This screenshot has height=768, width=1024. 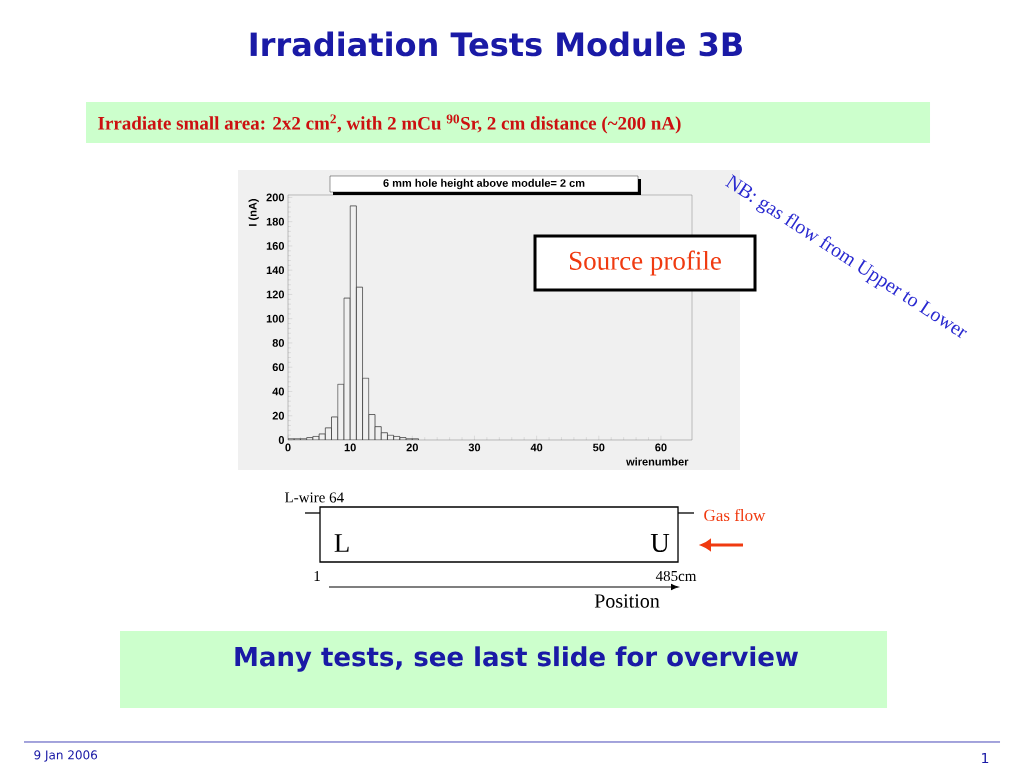 I want to click on text: Gas flow, so click(x=735, y=515).